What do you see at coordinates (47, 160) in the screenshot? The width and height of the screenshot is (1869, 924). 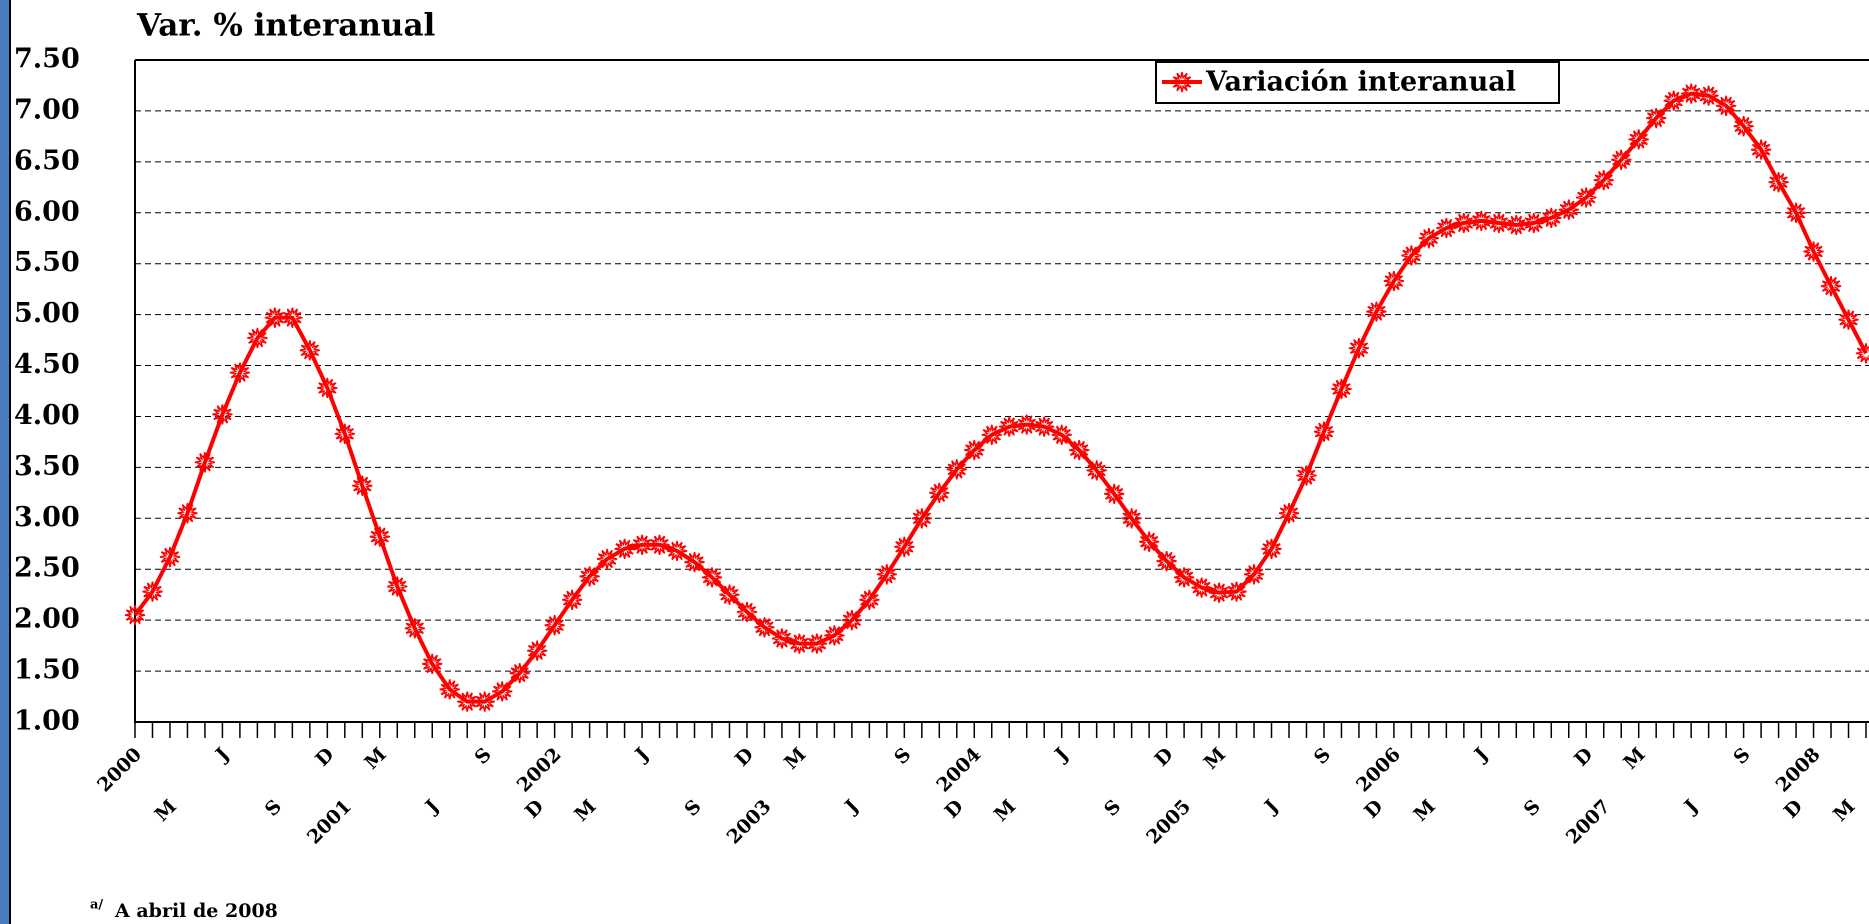 I see `y-tick-label: 6.50` at bounding box center [47, 160].